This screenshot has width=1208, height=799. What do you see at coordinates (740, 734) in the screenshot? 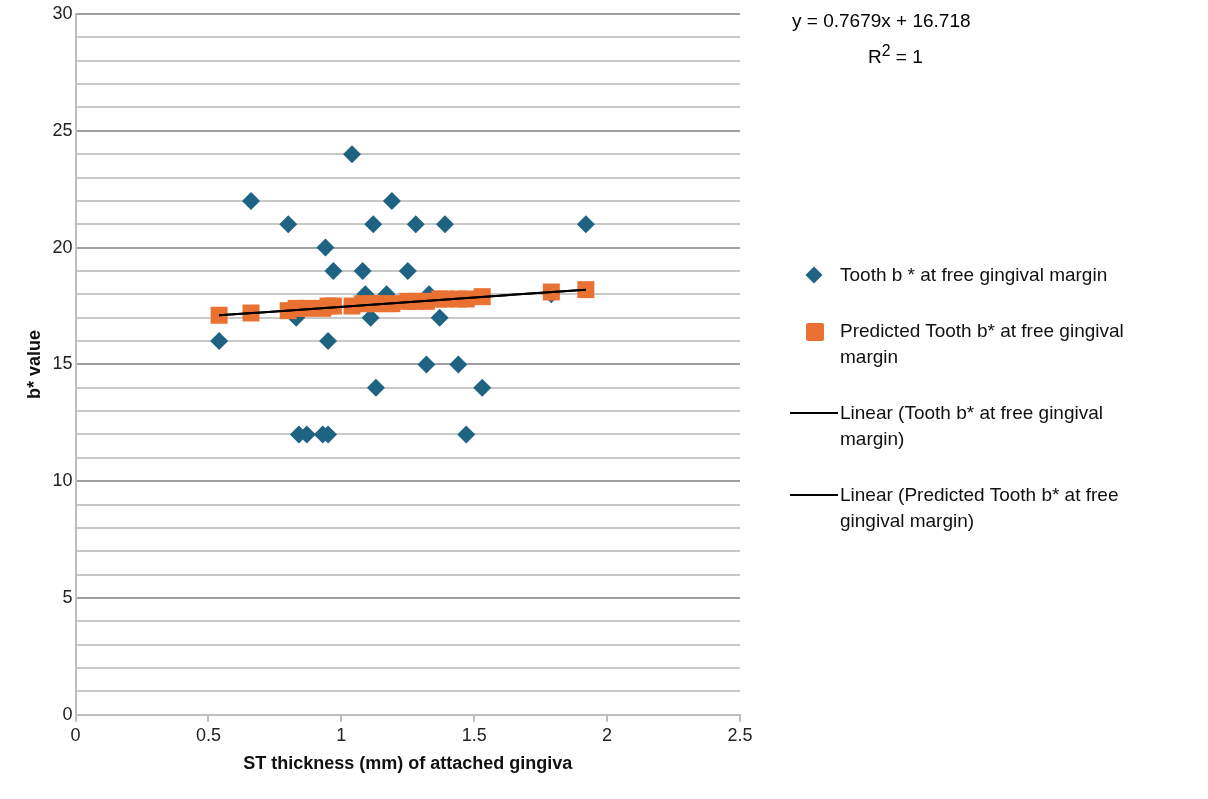
I see `x-tick-label: 2.5` at bounding box center [740, 734].